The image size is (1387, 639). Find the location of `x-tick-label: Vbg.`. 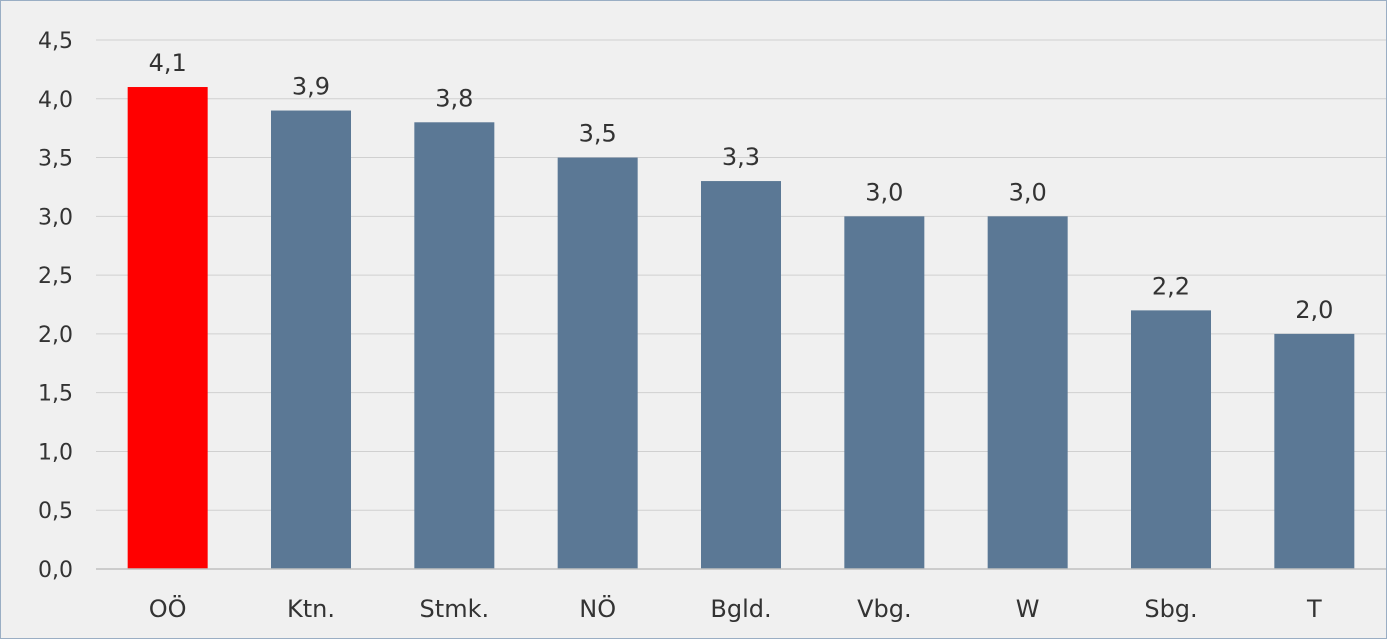

x-tick-label: Vbg. is located at coordinates (884, 609).